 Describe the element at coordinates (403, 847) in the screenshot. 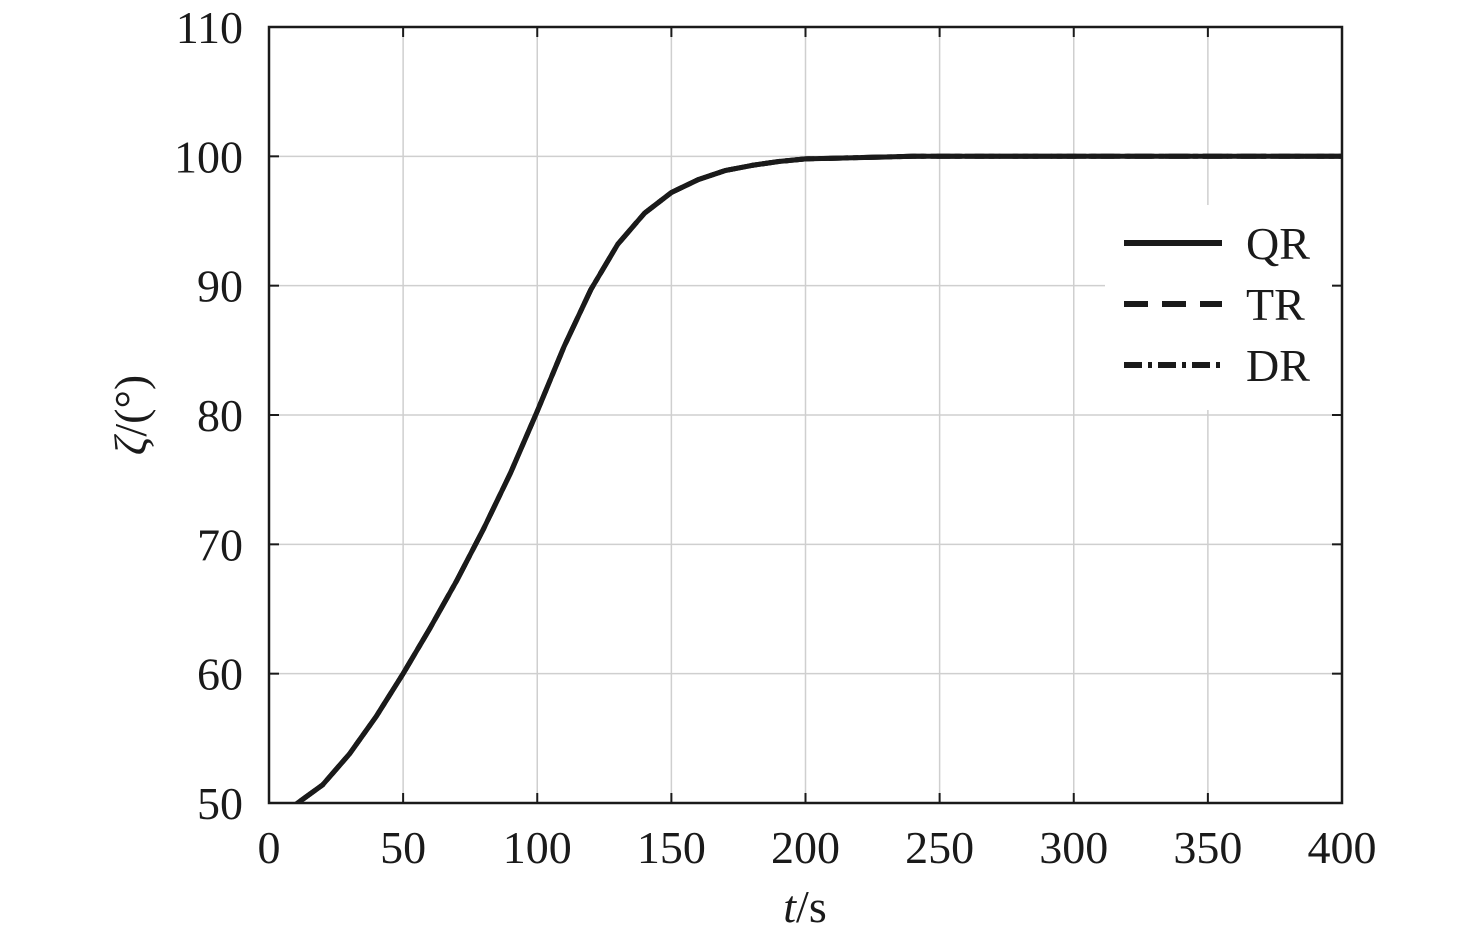

I see `x-tick-label: 50` at that location.